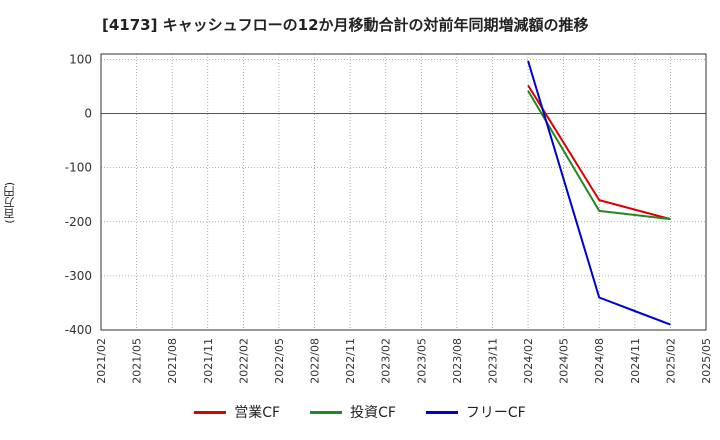 This screenshot has width=720, height=440. I want to click on y-tick-label: -200, so click(78, 222).